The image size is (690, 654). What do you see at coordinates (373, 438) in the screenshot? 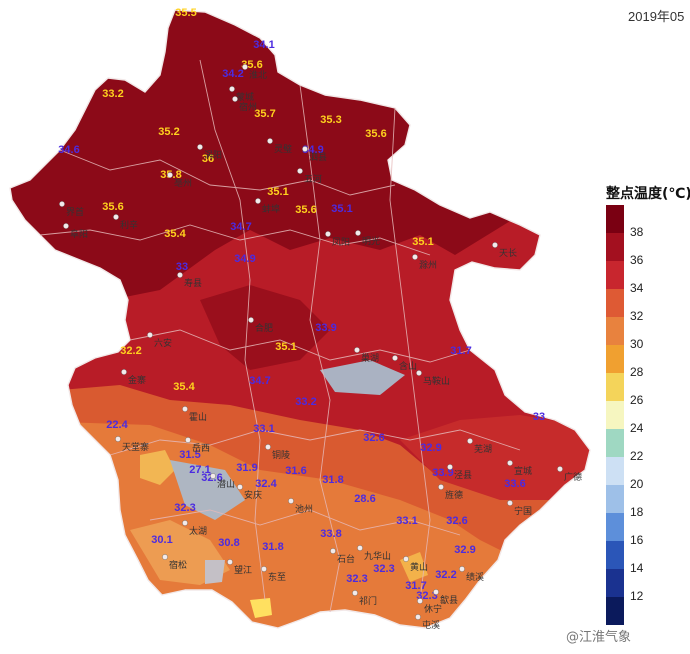
I see `temperature-reading: 32.6` at bounding box center [373, 438].